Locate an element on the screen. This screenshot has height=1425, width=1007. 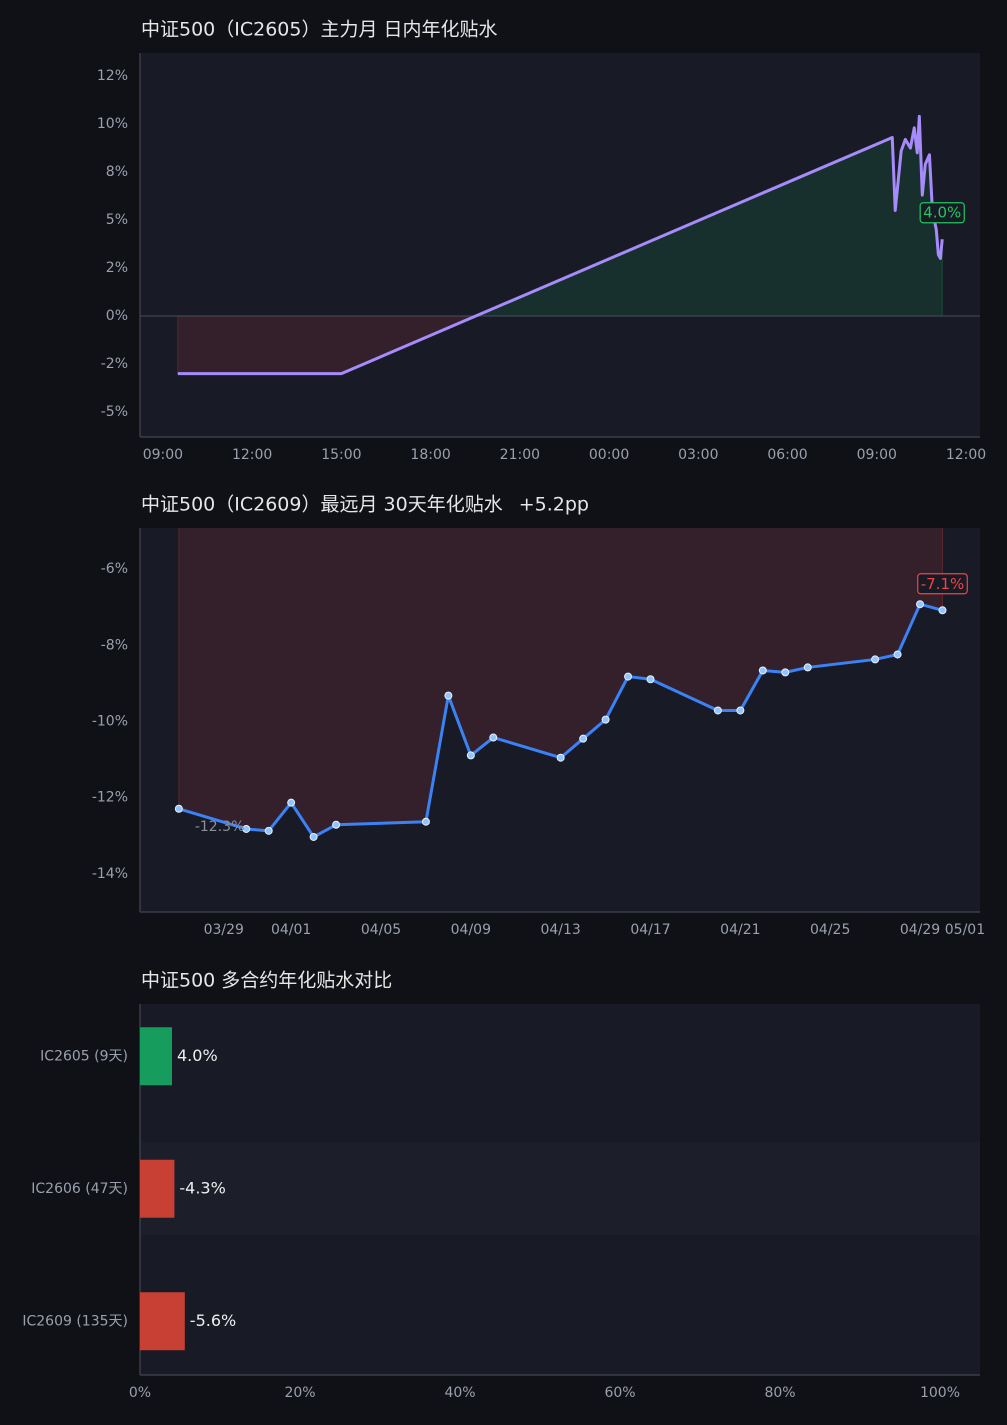
chart-title: 中证500（IC2605）主力月 日内年化贴水 is located at coordinates (319, 30).